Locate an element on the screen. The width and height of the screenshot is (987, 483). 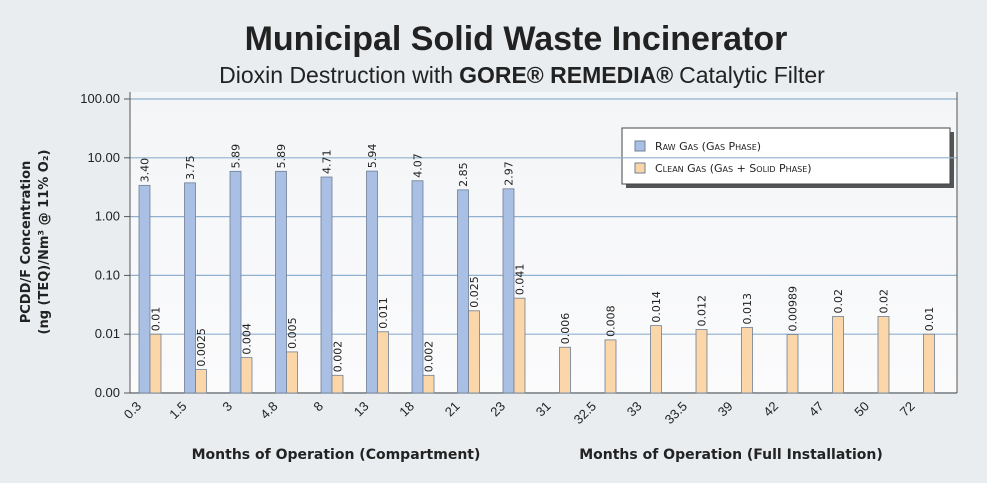
x-tick-label: 0.3 is located at coordinates (132, 410).